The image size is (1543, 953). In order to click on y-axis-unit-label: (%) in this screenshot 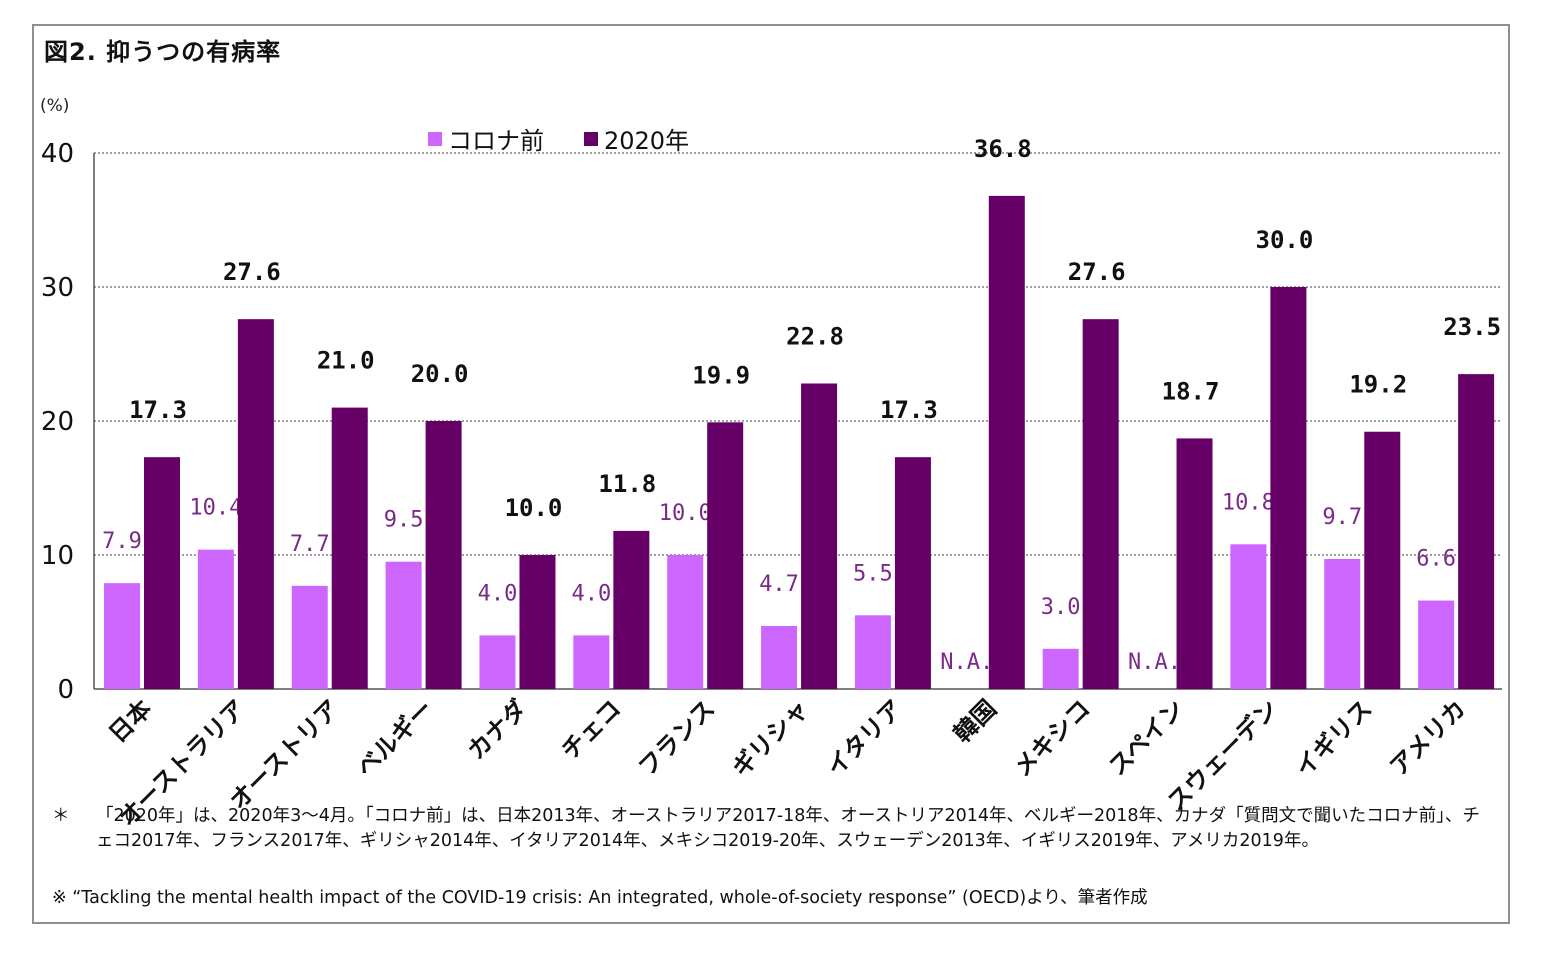, I will do `click(55, 106)`.